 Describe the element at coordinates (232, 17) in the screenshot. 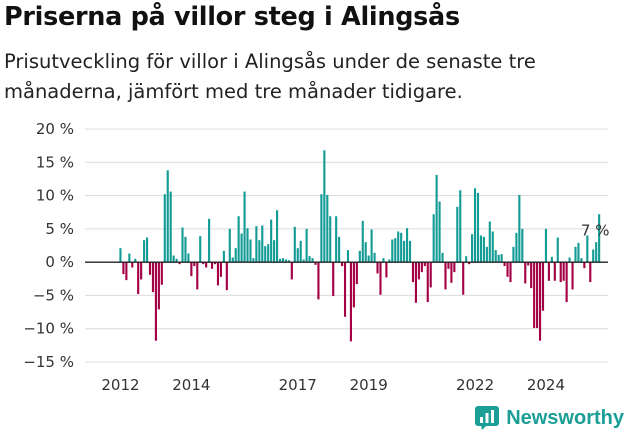

I see `chart-title: Priserna på villor steg i Alingsås` at that location.